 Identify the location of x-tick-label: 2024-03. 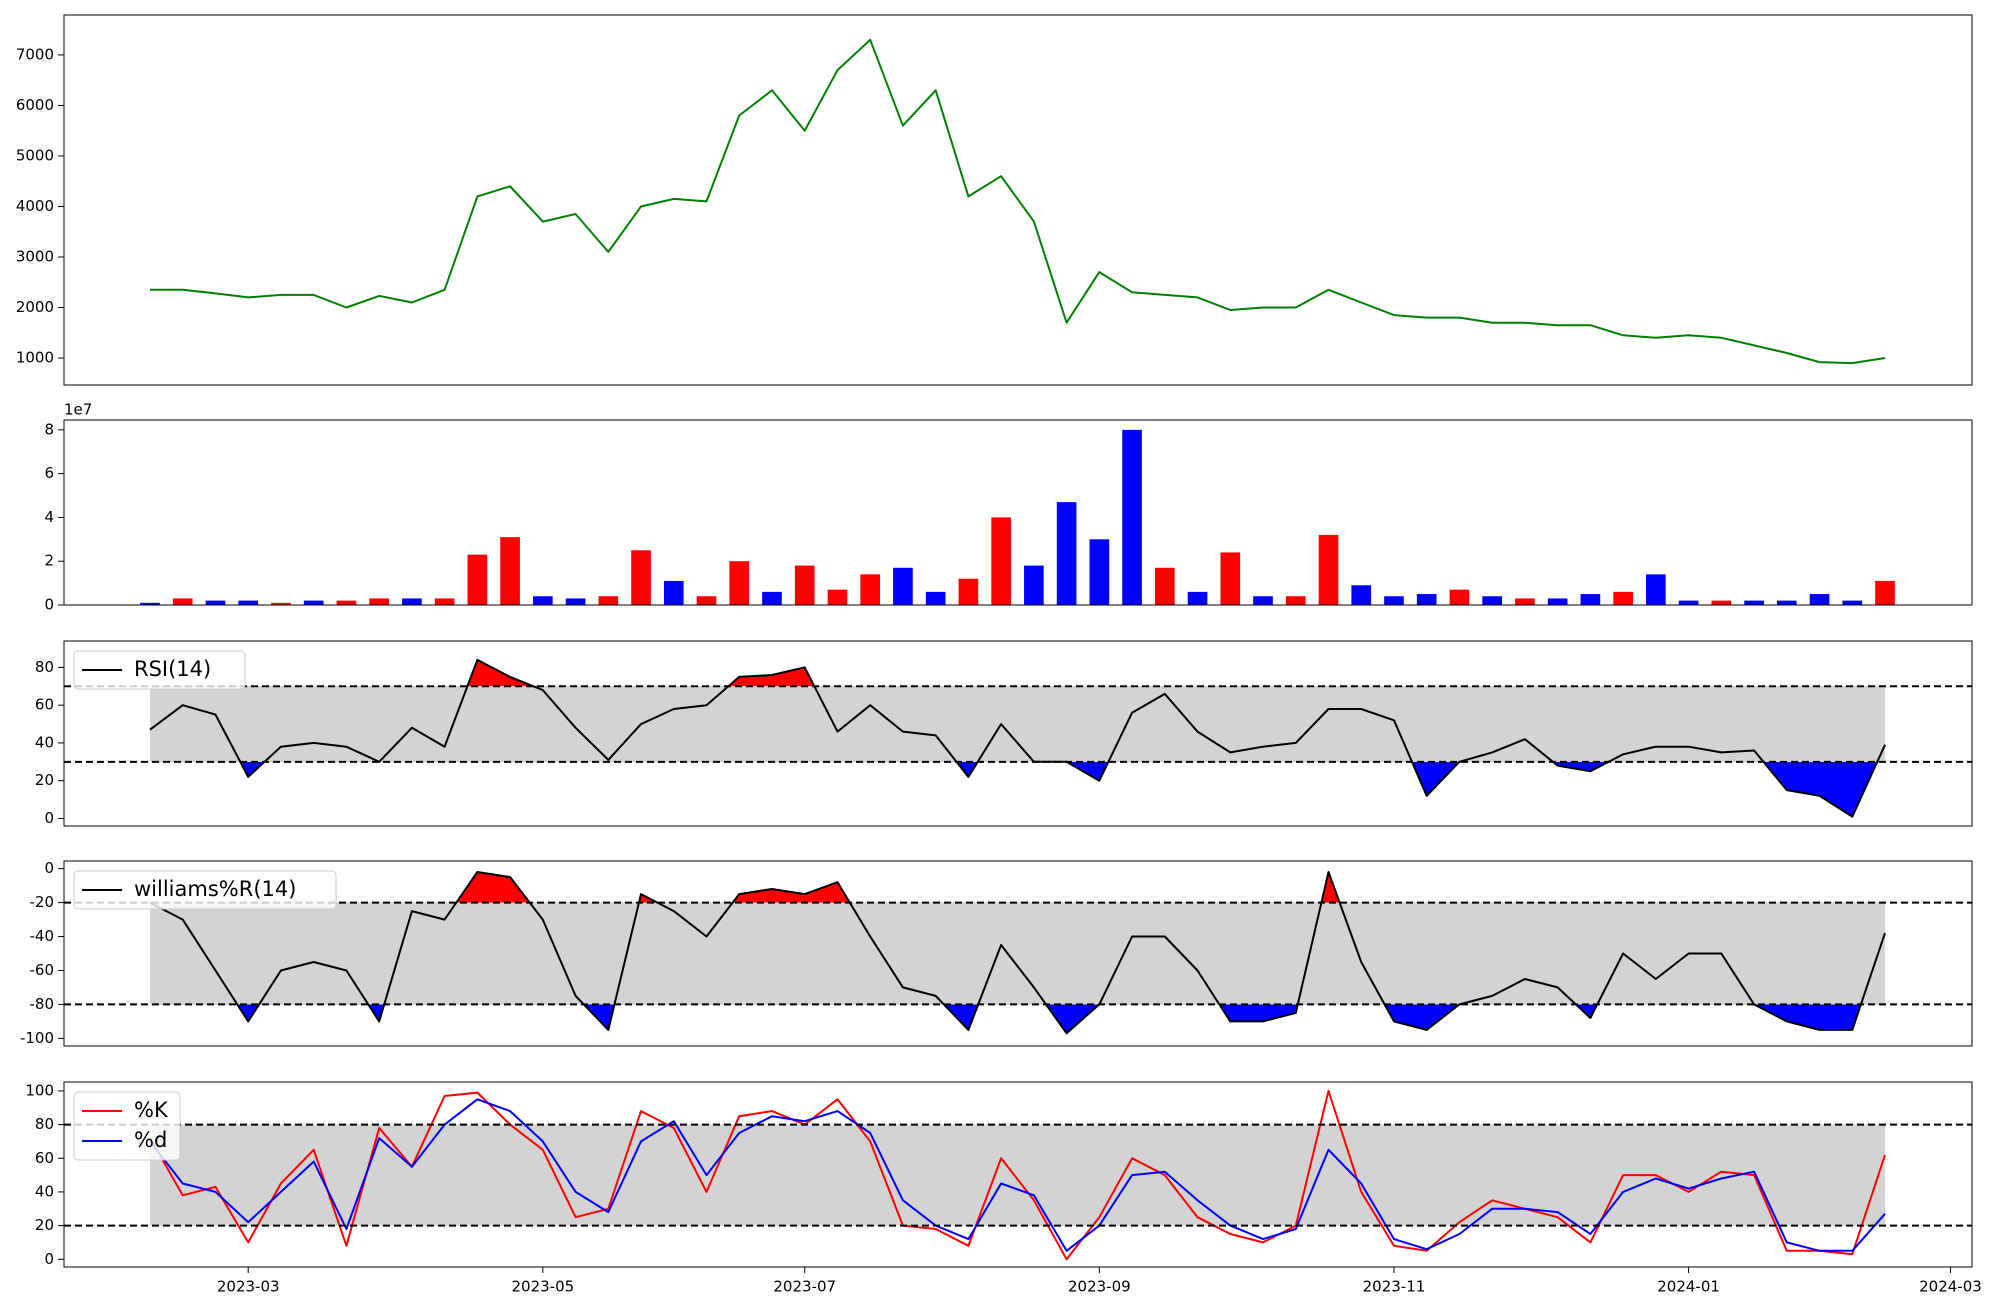
(1950, 1287).